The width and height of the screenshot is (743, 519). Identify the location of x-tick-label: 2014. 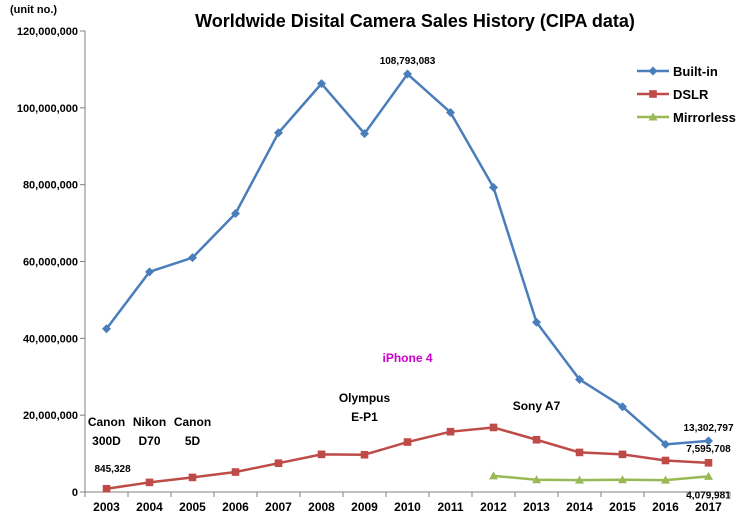
(579, 507).